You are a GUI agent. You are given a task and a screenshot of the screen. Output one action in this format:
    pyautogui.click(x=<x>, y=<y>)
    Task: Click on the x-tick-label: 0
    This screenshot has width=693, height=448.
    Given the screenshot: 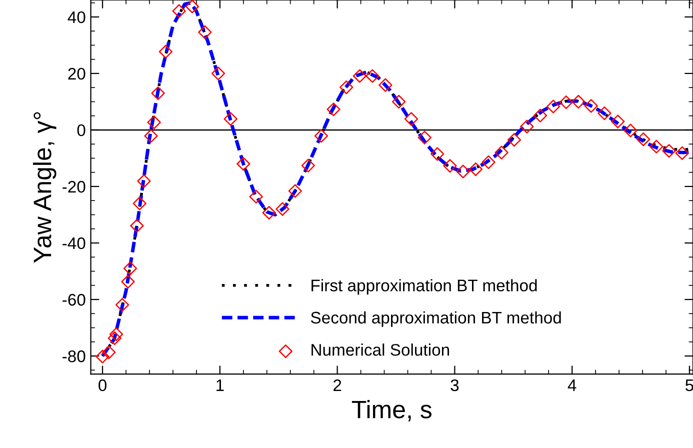 What is the action you would take?
    pyautogui.click(x=102, y=385)
    